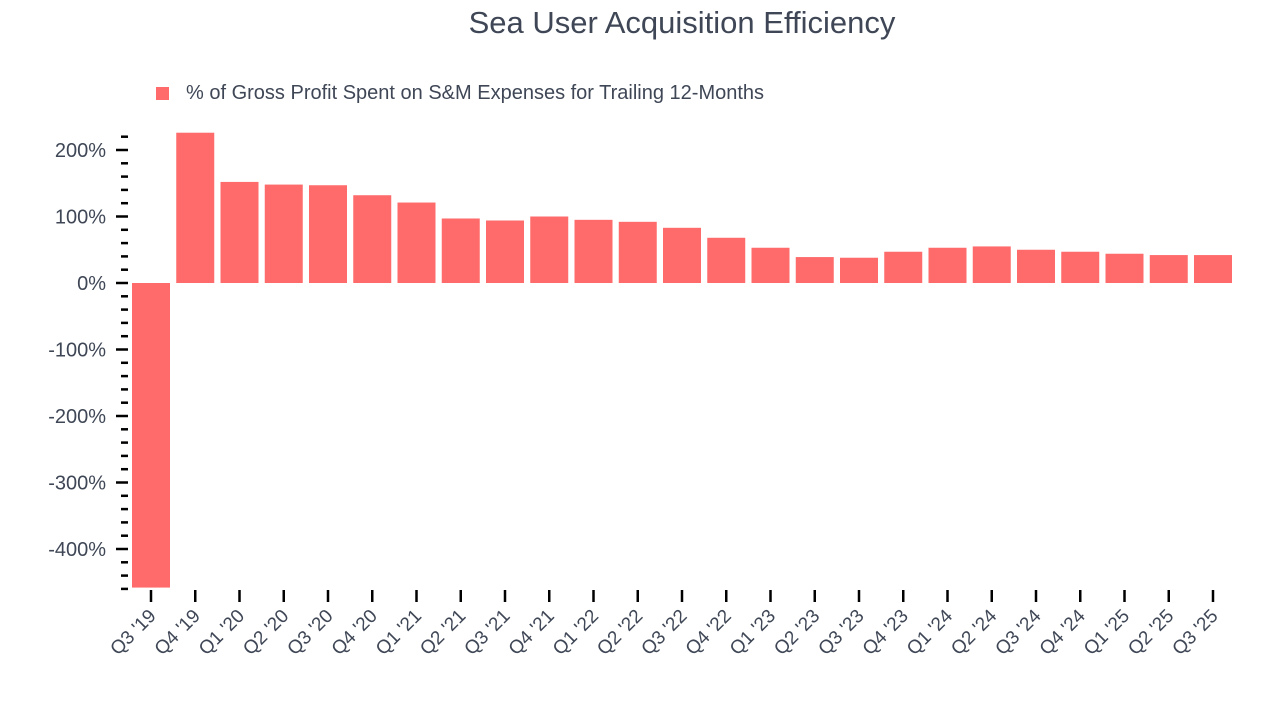 The height and width of the screenshot is (720, 1280). I want to click on x-tick-label: Q1 '25, so click(1107, 633).